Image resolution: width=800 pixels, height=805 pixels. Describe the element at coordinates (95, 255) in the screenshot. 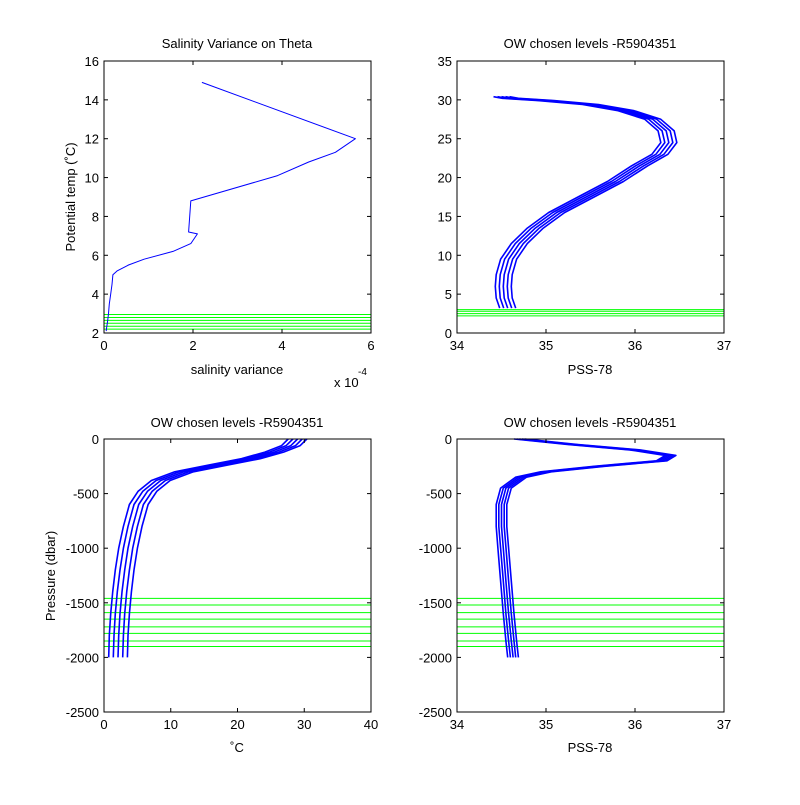

I see `y-tick-label: 6` at that location.